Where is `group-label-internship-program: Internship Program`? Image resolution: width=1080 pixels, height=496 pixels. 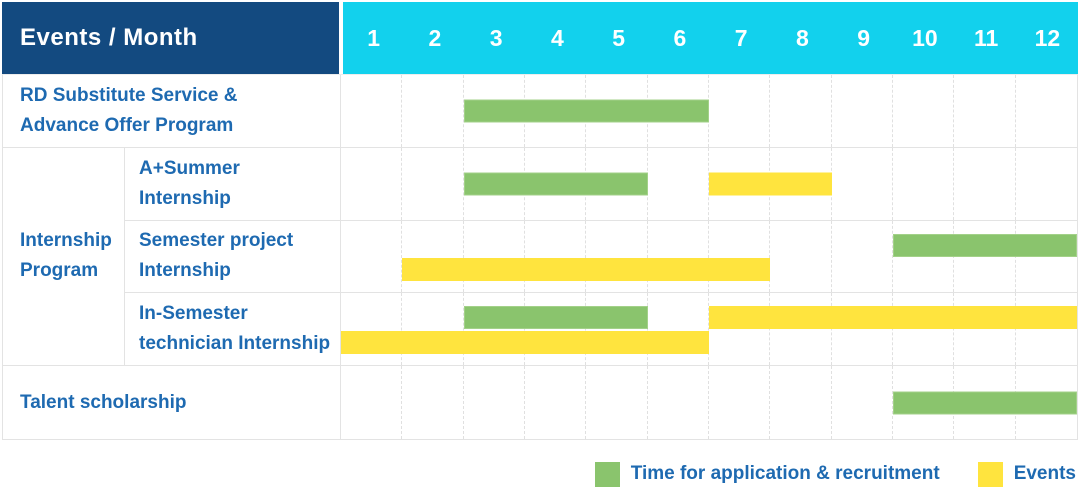 group-label-internship-program: Internship Program is located at coordinates (64, 257).